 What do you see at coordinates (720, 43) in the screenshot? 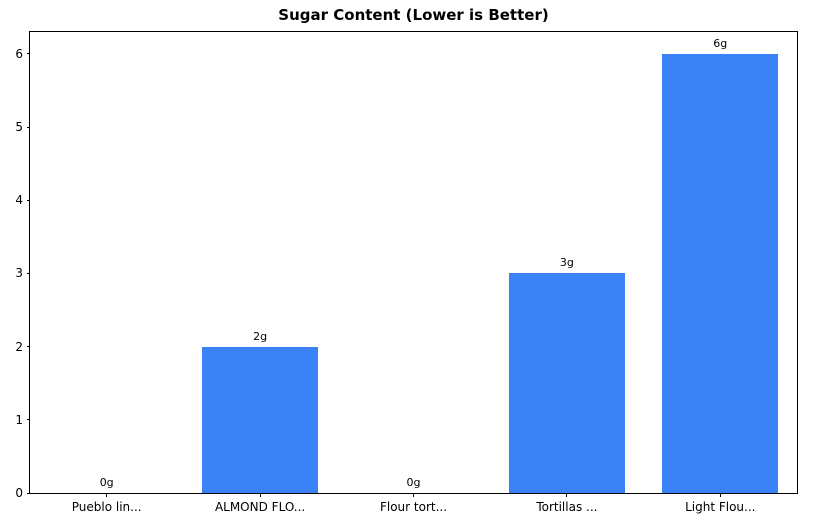
I see `bar-value-label: 6g` at bounding box center [720, 43].